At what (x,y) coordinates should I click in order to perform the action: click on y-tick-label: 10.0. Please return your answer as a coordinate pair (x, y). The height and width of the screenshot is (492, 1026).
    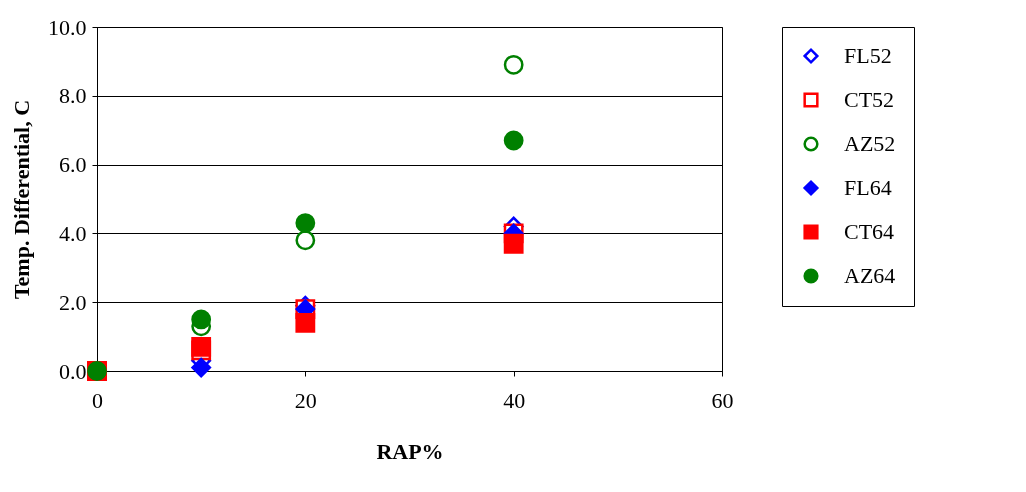
    Looking at the image, I should click on (67, 27).